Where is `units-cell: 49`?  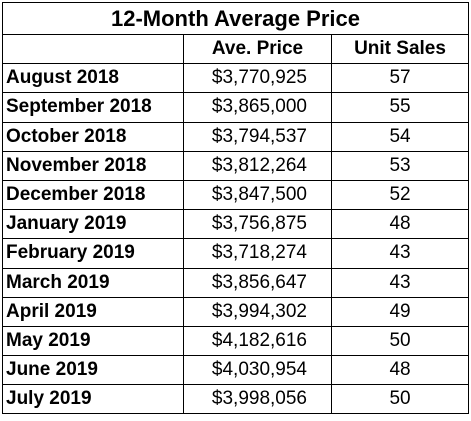 units-cell: 49 is located at coordinates (400, 311).